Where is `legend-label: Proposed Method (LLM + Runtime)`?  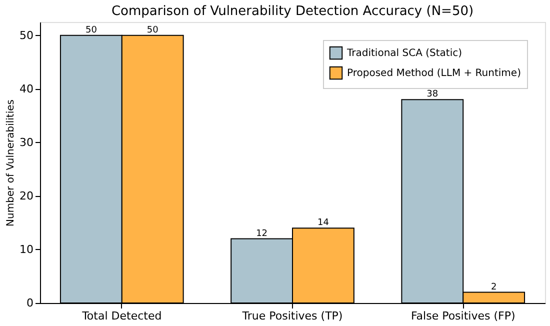
legend-label: Proposed Method (LLM + Runtime) is located at coordinates (434, 73).